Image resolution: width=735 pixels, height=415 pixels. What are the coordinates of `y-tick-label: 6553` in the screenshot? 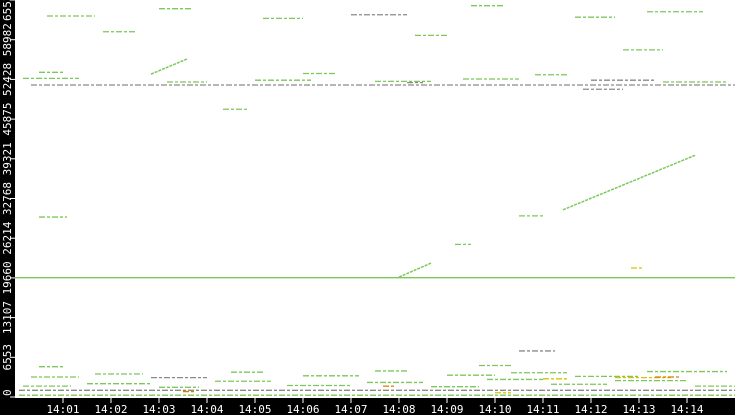 It's located at (7, 357).